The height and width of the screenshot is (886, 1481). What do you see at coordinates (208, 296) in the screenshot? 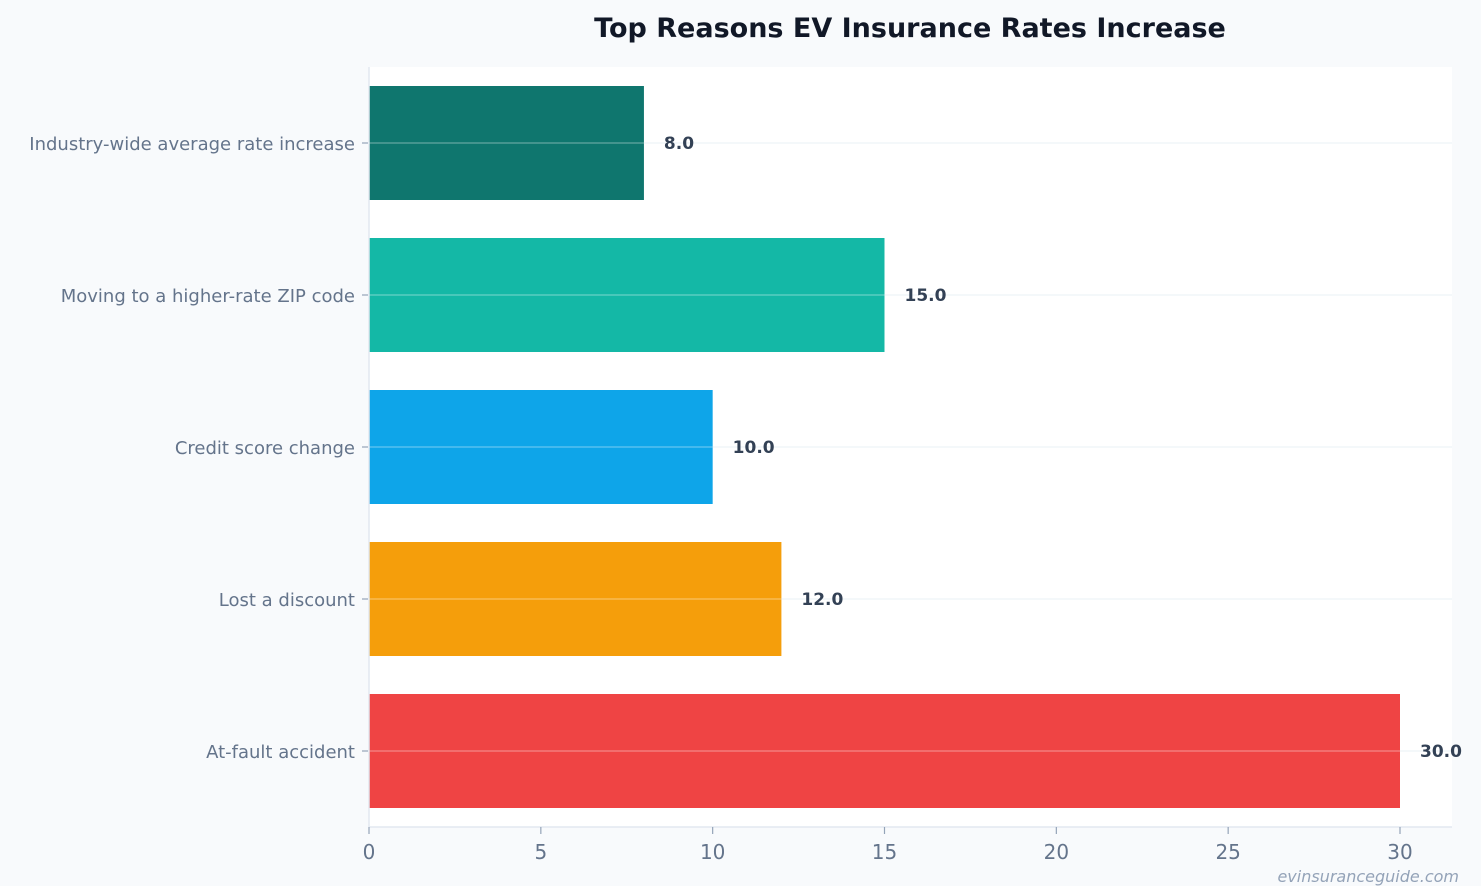
I see `y-tick-label: Moving to a higher-rate ZIP code` at bounding box center [208, 296].